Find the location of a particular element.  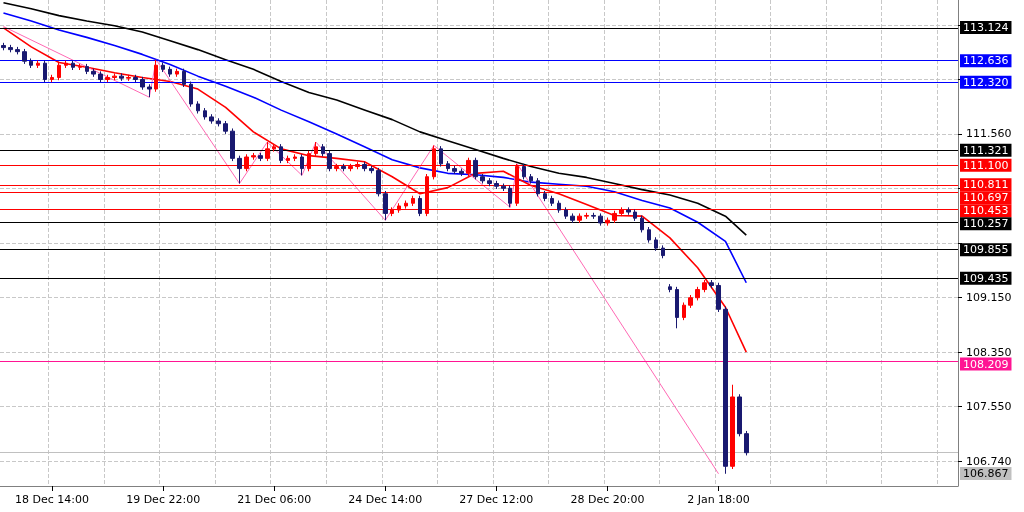

y-tick-label: 107.550 is located at coordinates (989, 406).